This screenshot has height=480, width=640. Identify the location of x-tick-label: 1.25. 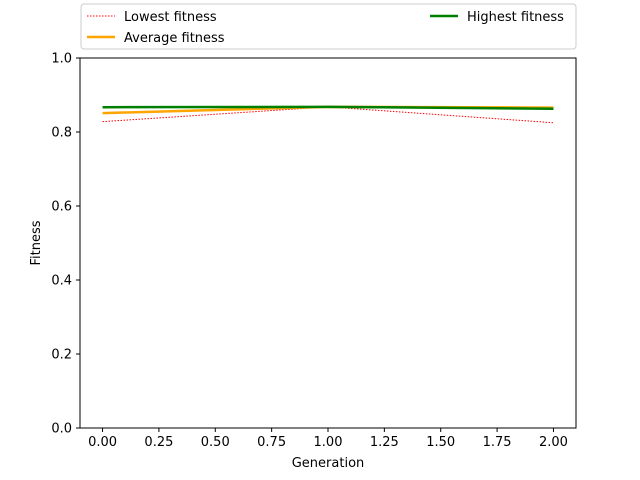
(384, 442).